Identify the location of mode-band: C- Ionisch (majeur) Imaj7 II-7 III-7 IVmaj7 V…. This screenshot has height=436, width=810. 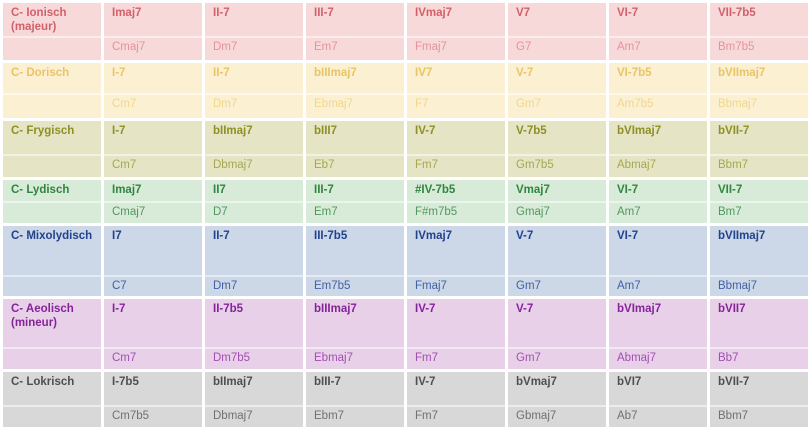
(405, 31).